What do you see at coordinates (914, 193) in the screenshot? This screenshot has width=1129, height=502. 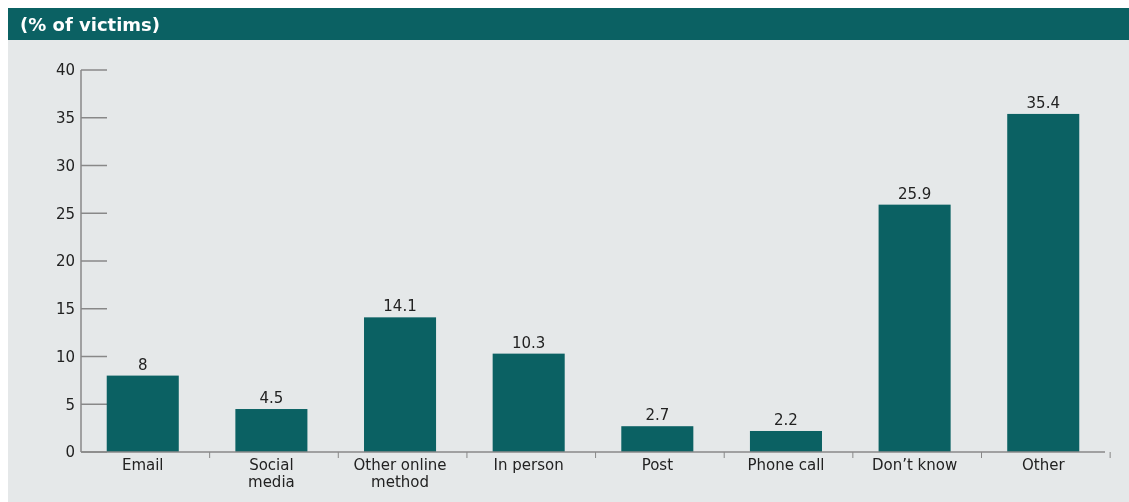 I see `data-label: 25.9` at bounding box center [914, 193].